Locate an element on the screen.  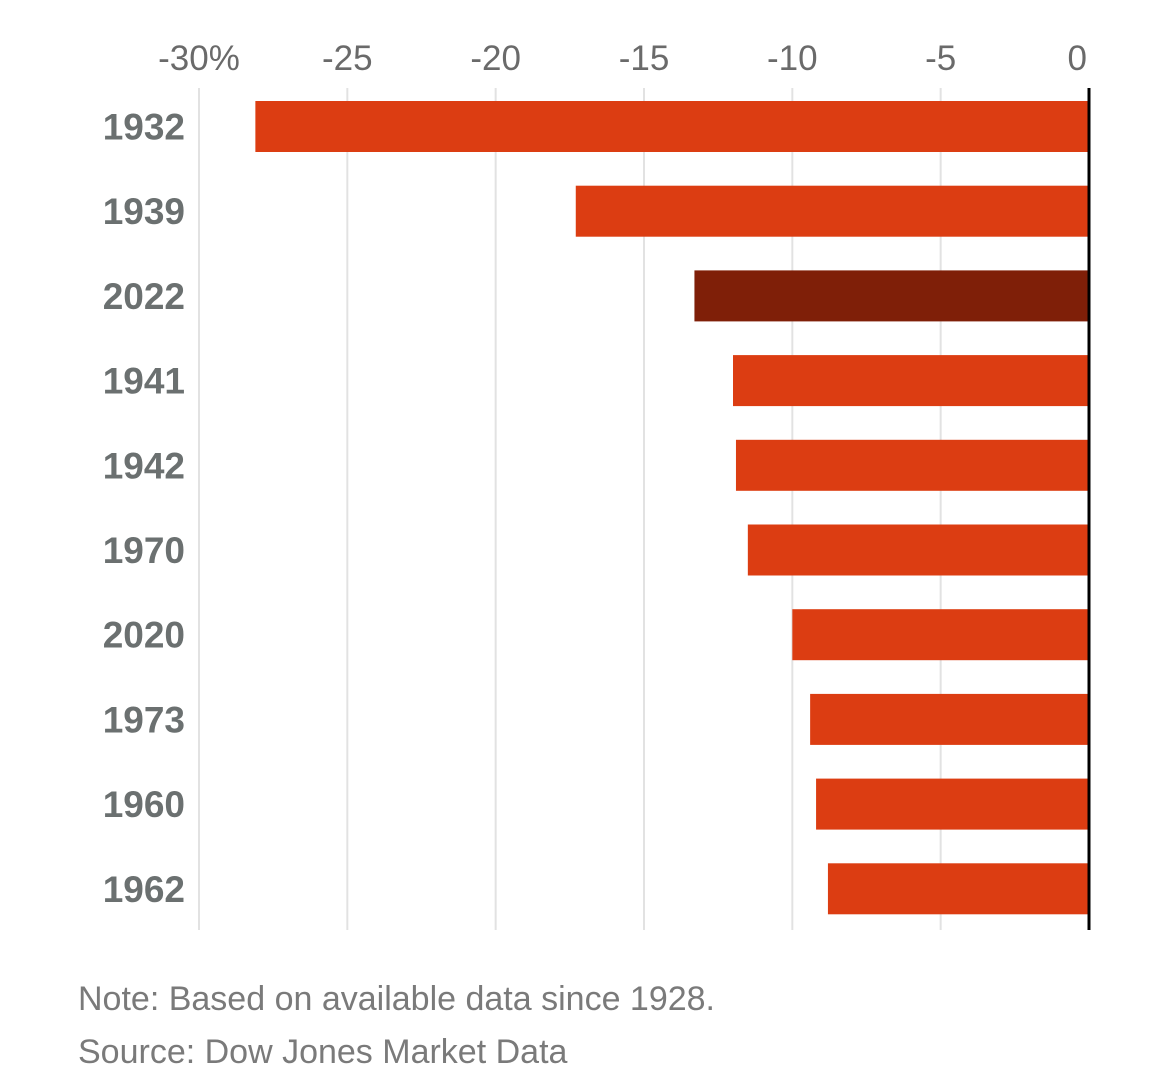
bar-1973 is located at coordinates (949, 719).